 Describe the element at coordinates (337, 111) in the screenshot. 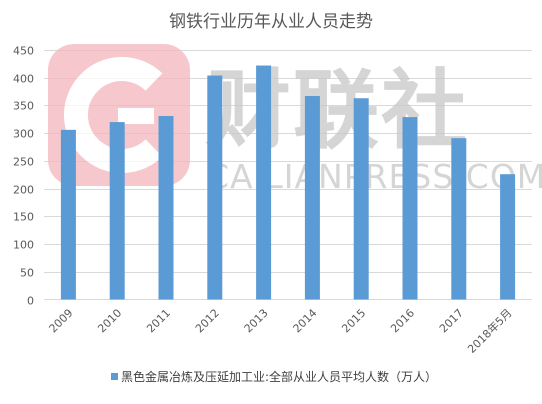

I see `watermark-brand: 财联社` at that location.